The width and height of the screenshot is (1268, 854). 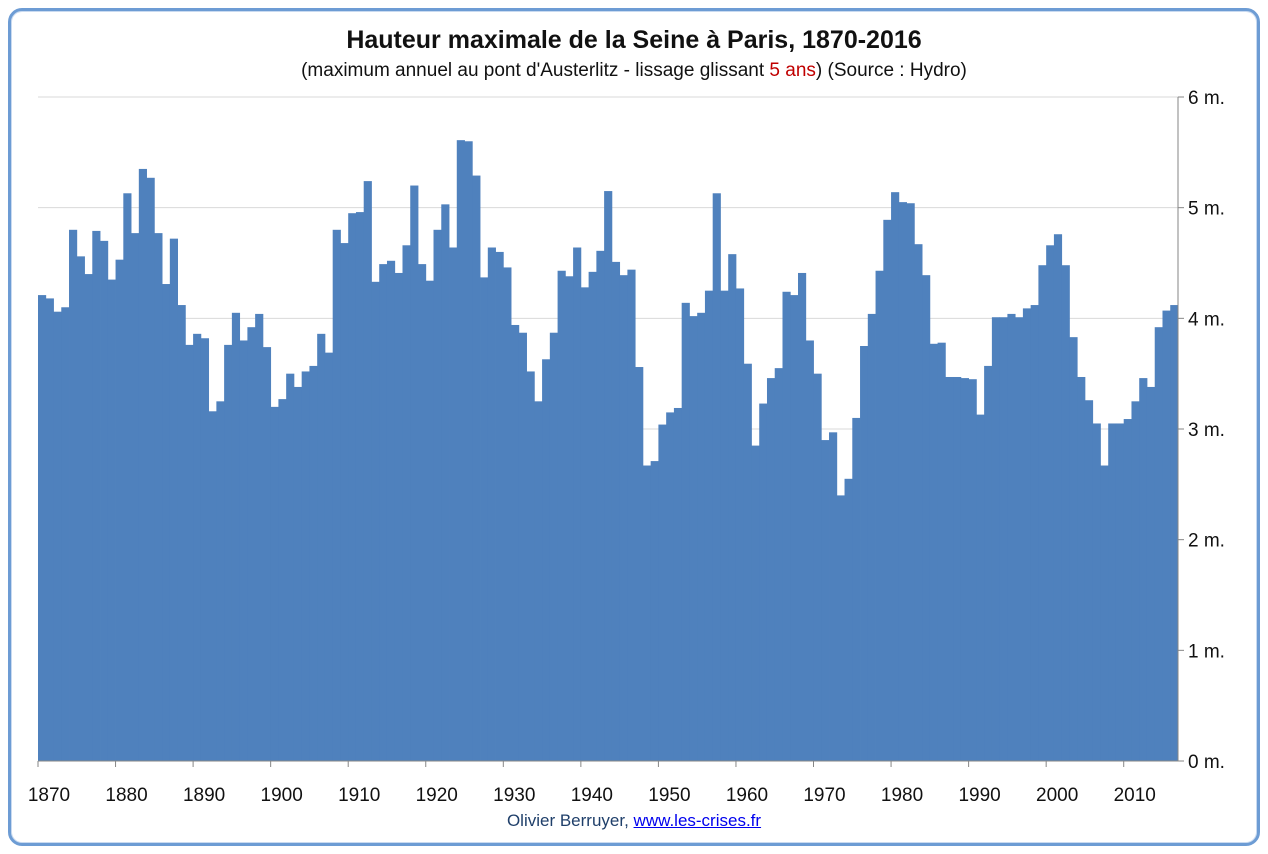 I want to click on x-tick-label: 1980, so click(x=902, y=795).